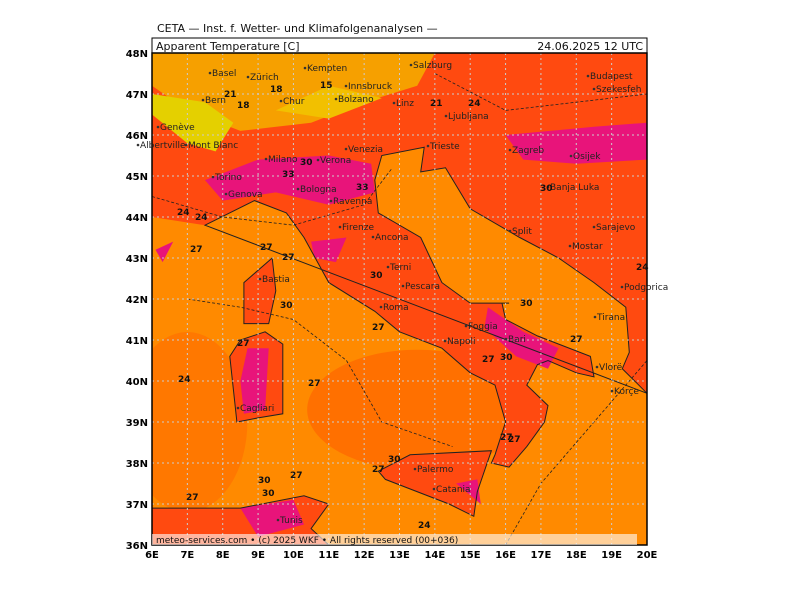  Describe the element at coordinates (257, 409) in the screenshot. I see `city-label: Cagliari` at that location.